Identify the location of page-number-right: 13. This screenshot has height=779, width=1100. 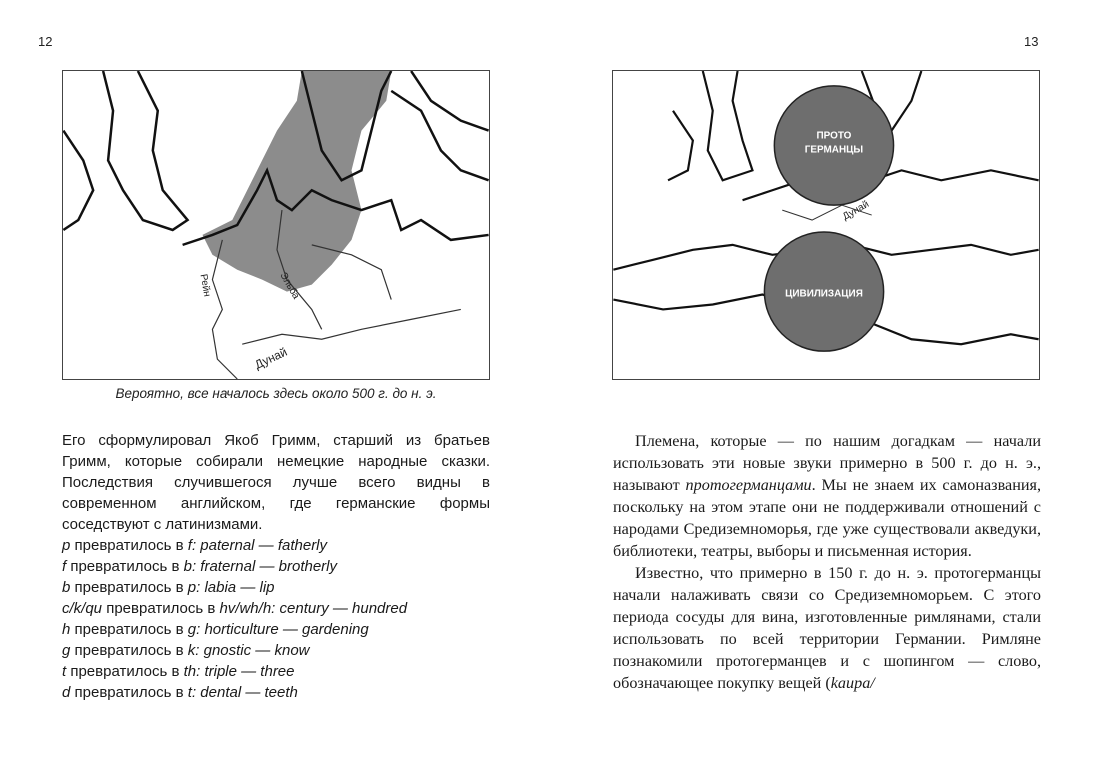
(1031, 41).